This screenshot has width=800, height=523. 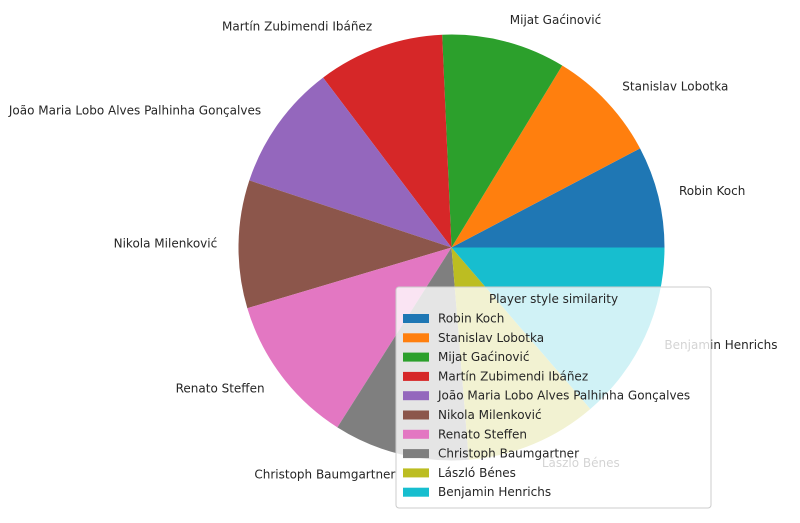 I want to click on legend-swatch-stanislav-lobotka, so click(x=416, y=338).